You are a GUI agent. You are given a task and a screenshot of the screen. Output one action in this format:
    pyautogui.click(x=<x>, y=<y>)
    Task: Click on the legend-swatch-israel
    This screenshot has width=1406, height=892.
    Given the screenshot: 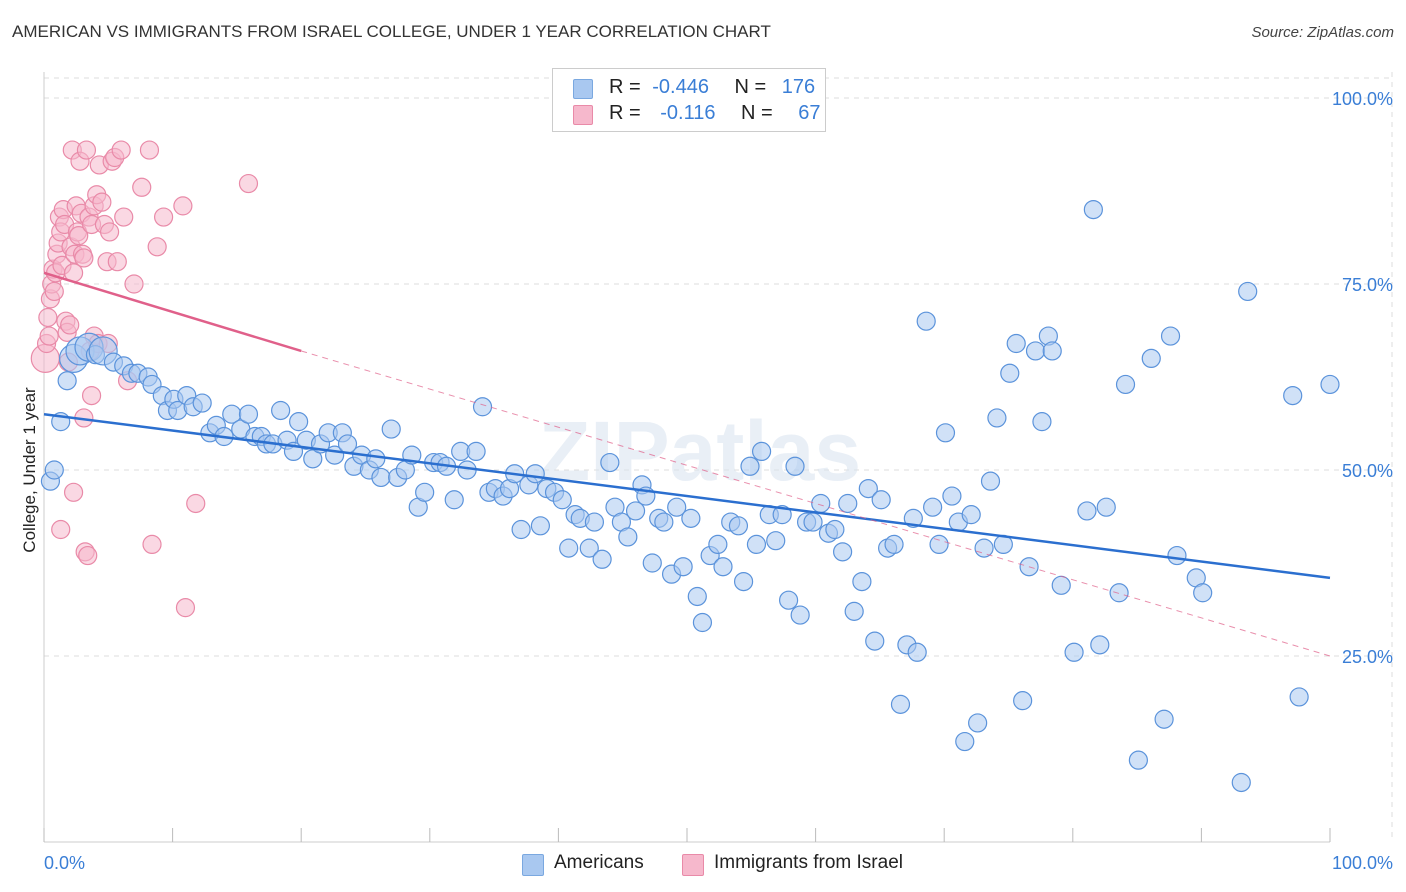 What is the action you would take?
    pyautogui.click(x=583, y=115)
    